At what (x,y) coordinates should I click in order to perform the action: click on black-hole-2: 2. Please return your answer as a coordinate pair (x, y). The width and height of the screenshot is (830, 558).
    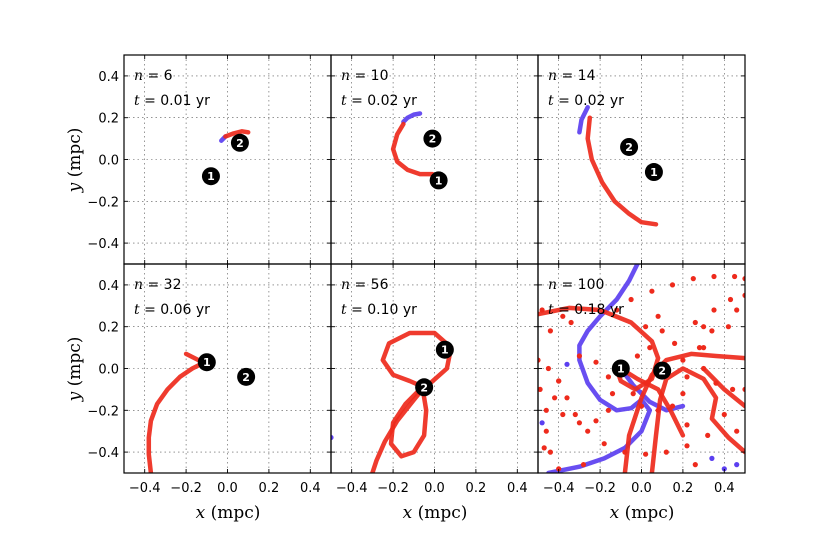
    Looking at the image, I should click on (424, 387).